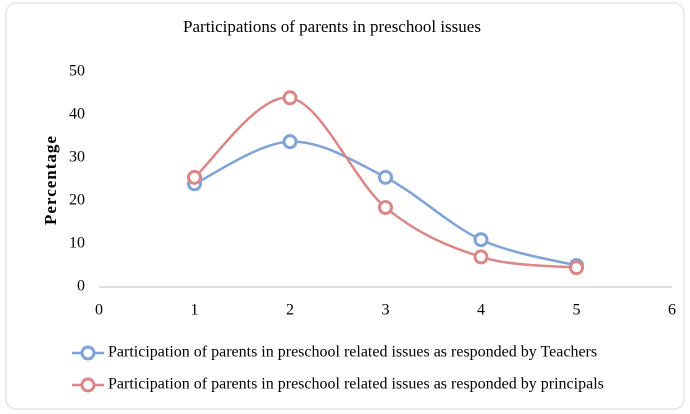  Describe the element at coordinates (50, 180) in the screenshot. I see `y-axis-label: Percentage` at that location.